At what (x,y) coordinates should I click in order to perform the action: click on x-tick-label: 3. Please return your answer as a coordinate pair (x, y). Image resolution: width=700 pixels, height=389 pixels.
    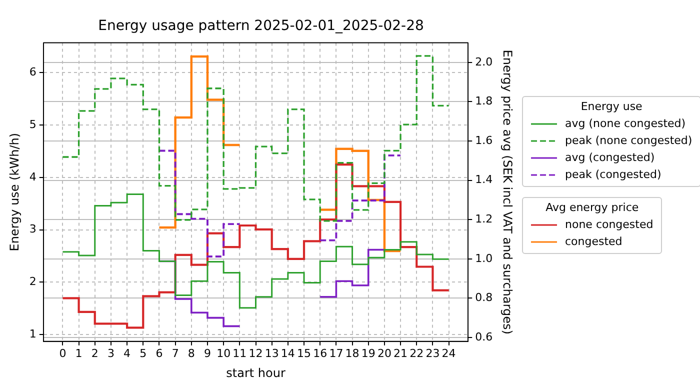
    Looking at the image, I should click on (110, 353).